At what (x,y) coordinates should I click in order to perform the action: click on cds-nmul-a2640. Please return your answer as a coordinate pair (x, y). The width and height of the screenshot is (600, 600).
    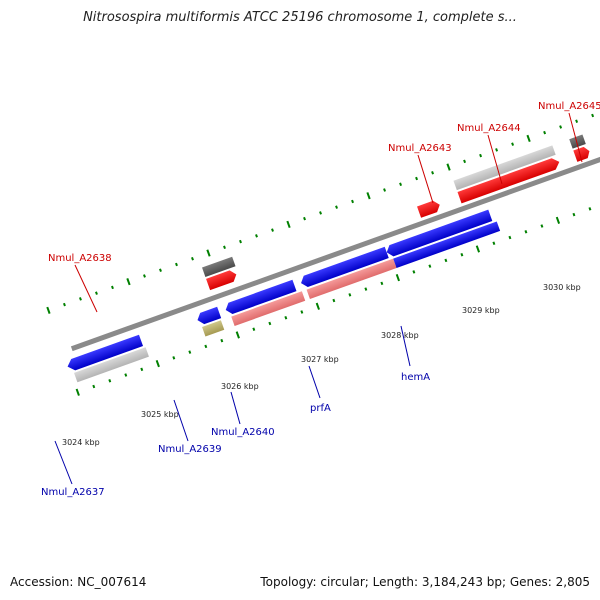
    Looking at the image, I should click on (260, 297).